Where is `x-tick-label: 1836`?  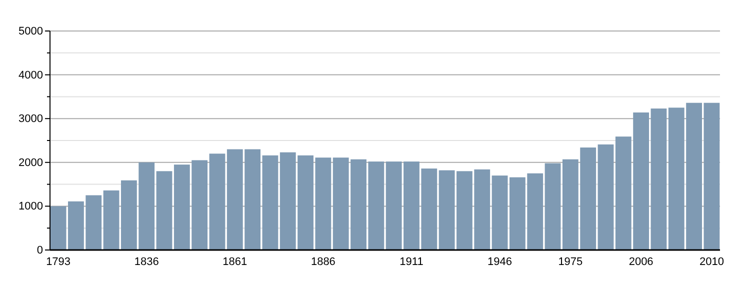
x-tick-label: 1836 is located at coordinates (146, 262).